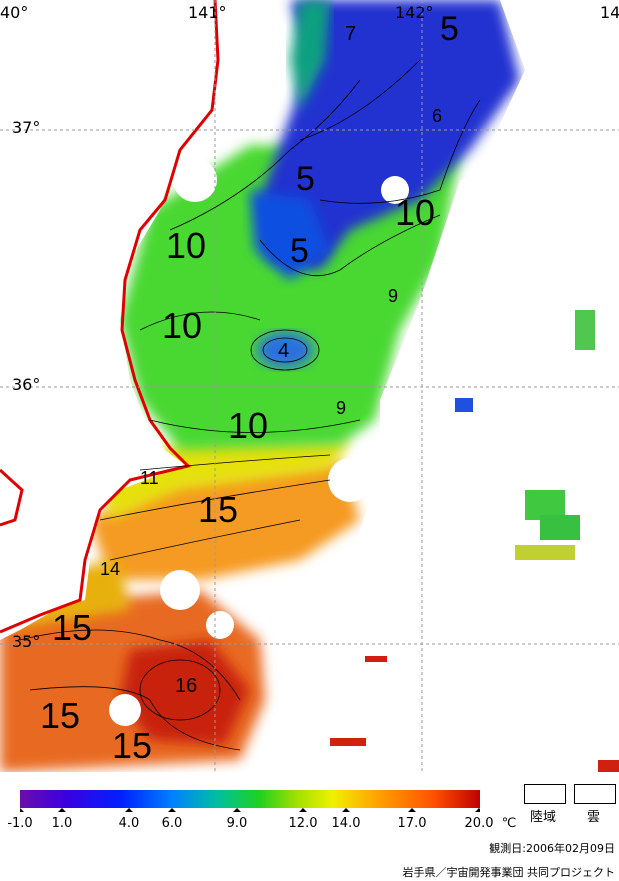 This screenshot has width=619, height=881. I want to click on teal-transition, so click(310, 55).